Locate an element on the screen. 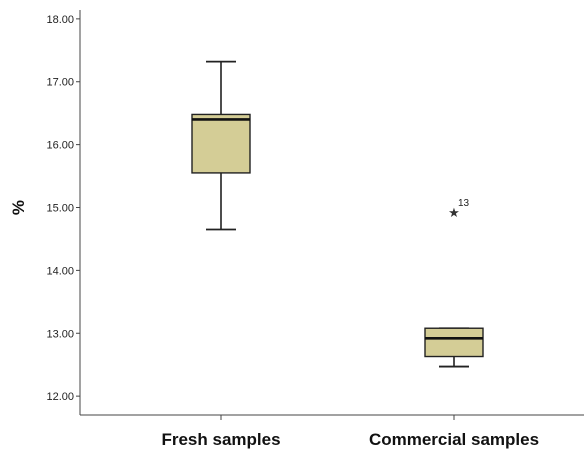  category-label: Commercial samples is located at coordinates (454, 439).